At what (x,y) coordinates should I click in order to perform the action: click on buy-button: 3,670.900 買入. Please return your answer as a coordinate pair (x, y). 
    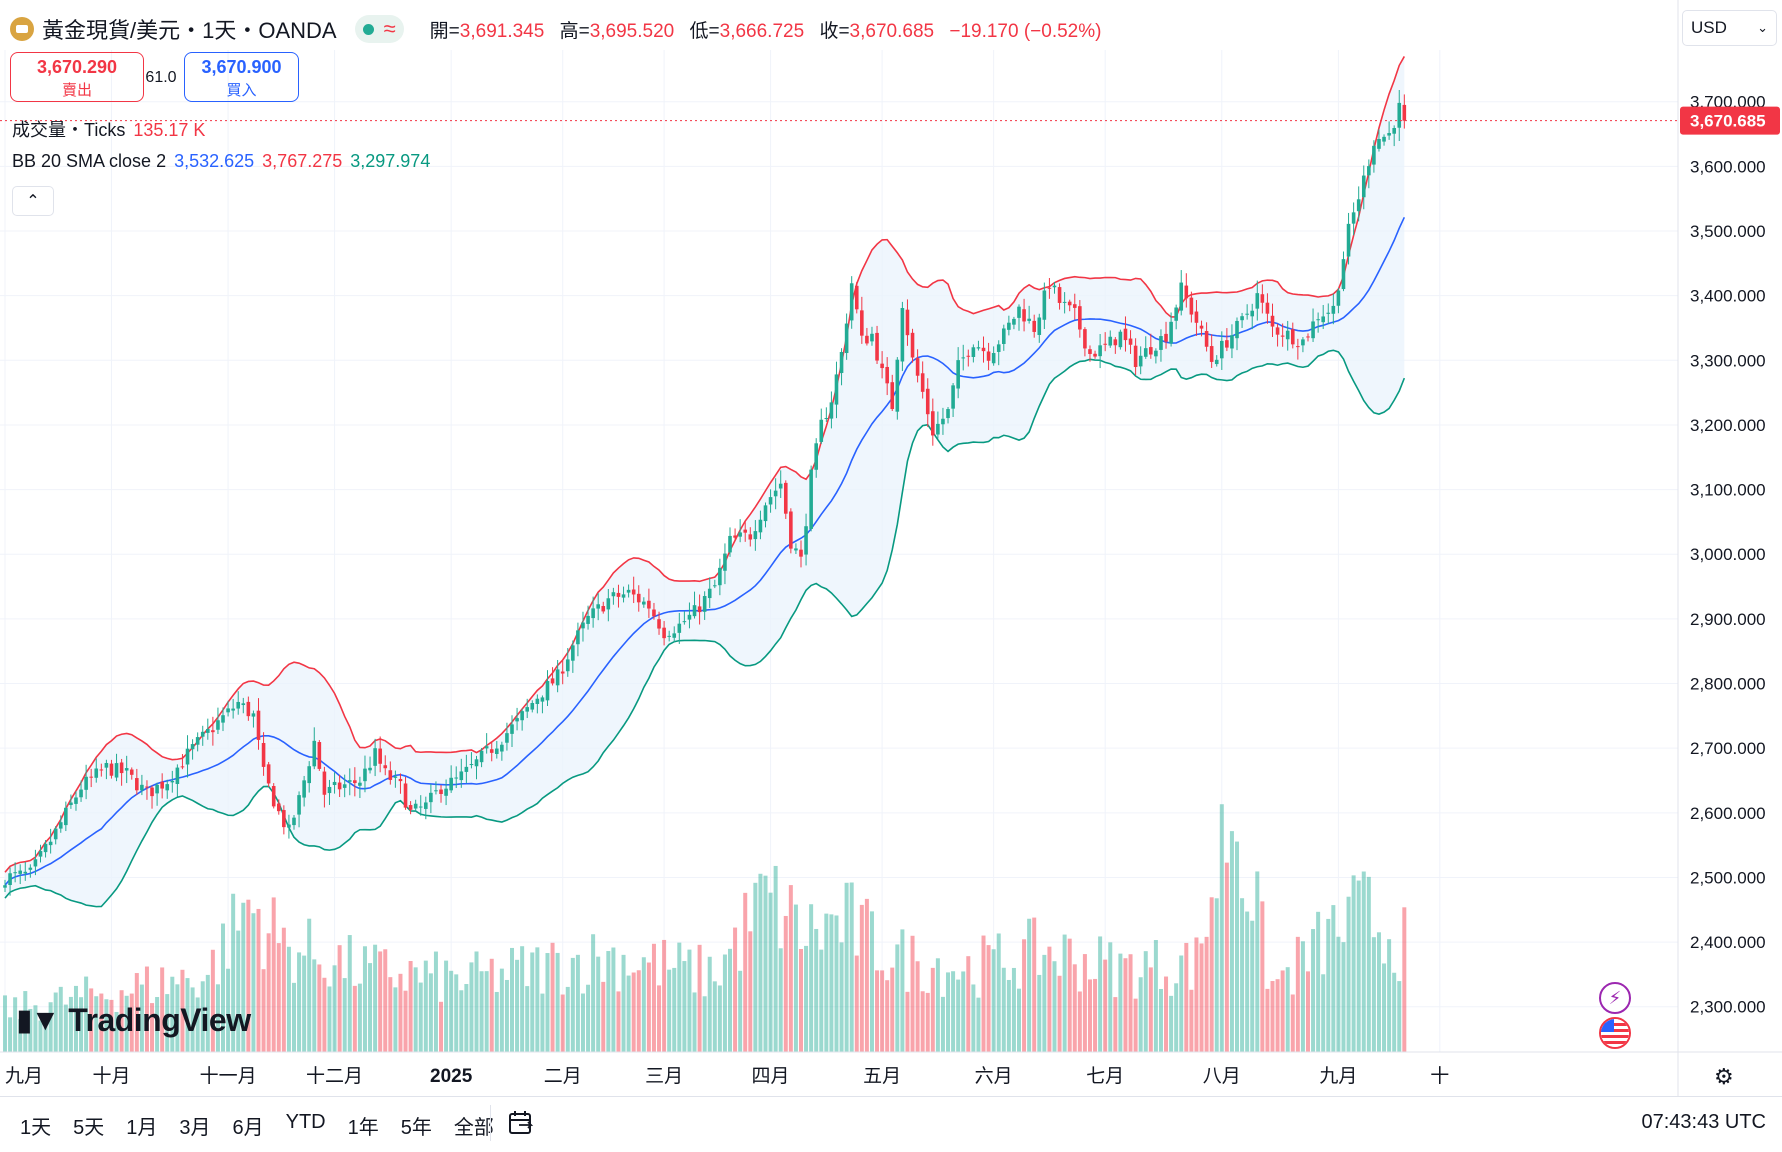
    Looking at the image, I should click on (241, 77).